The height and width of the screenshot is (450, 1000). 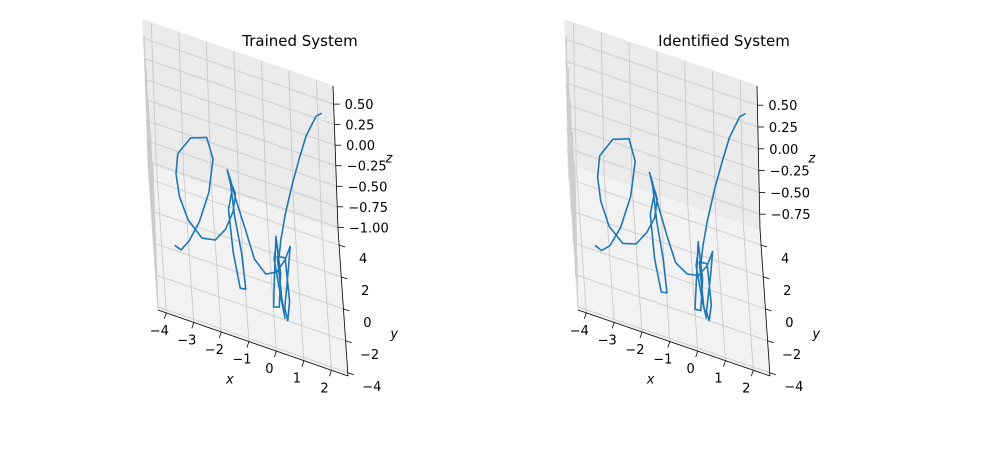 I want to click on x-tick-label: 0, so click(x=269, y=369).